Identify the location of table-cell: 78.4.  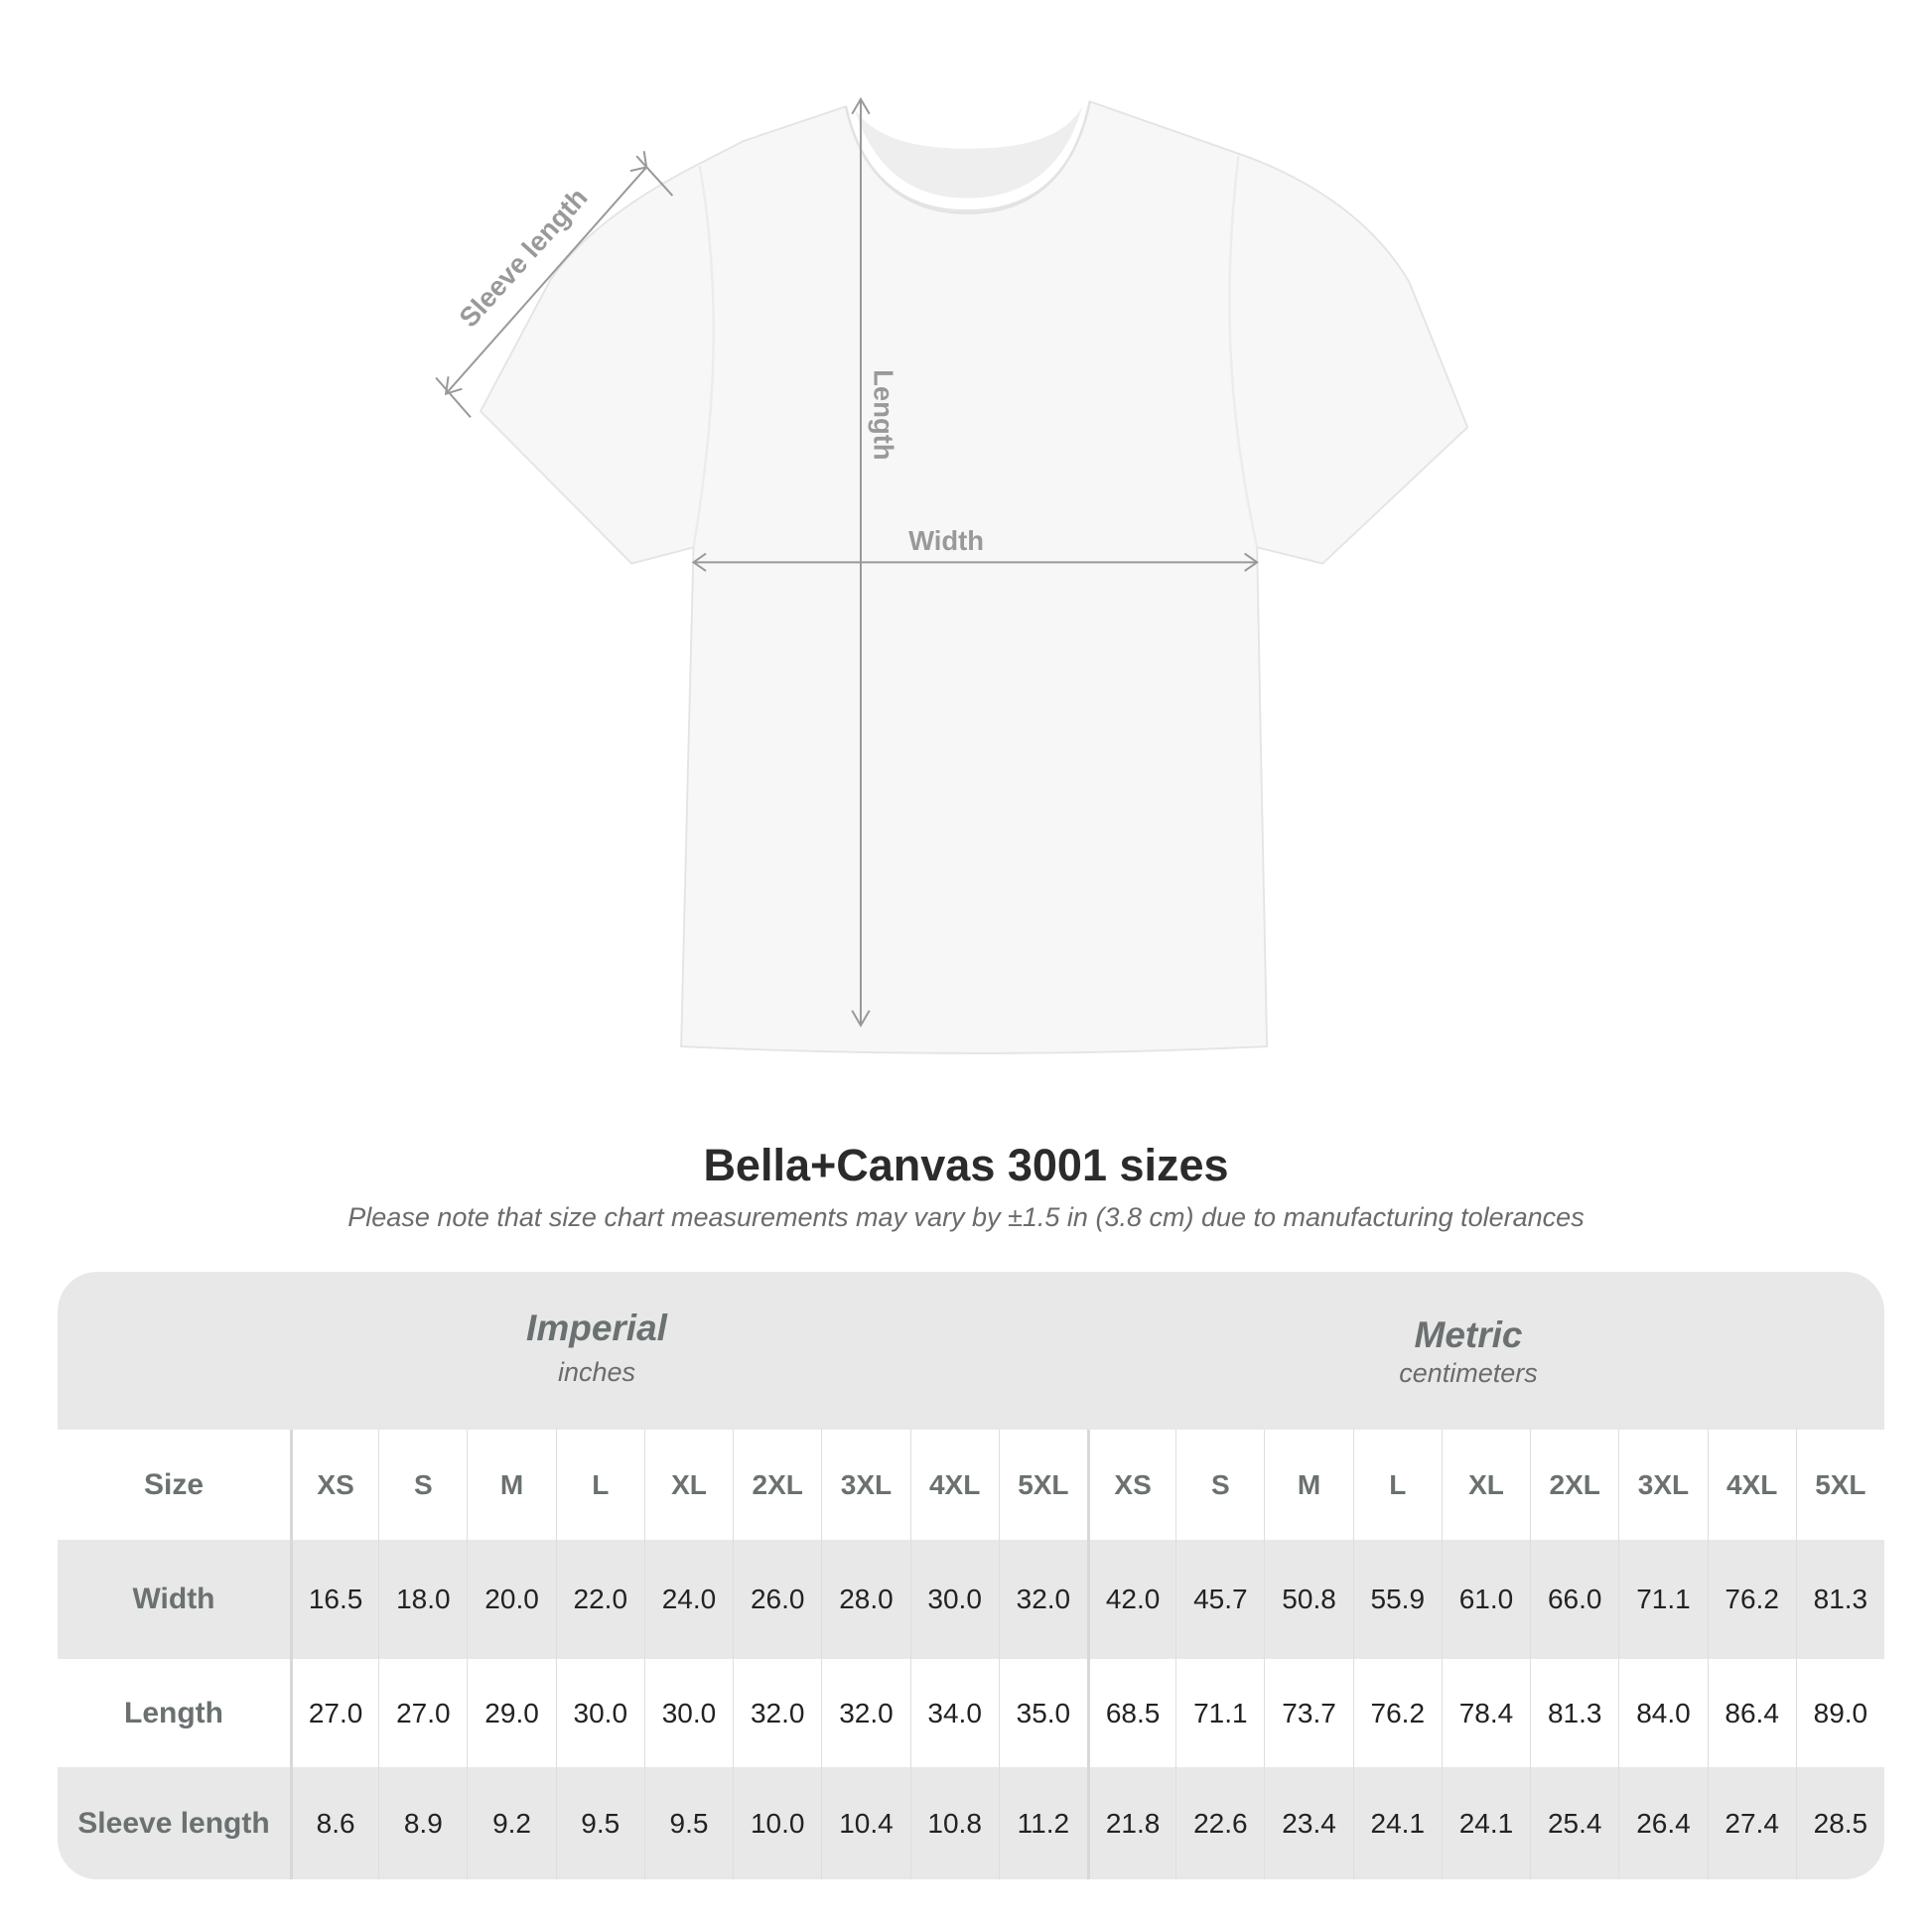
(1486, 1713).